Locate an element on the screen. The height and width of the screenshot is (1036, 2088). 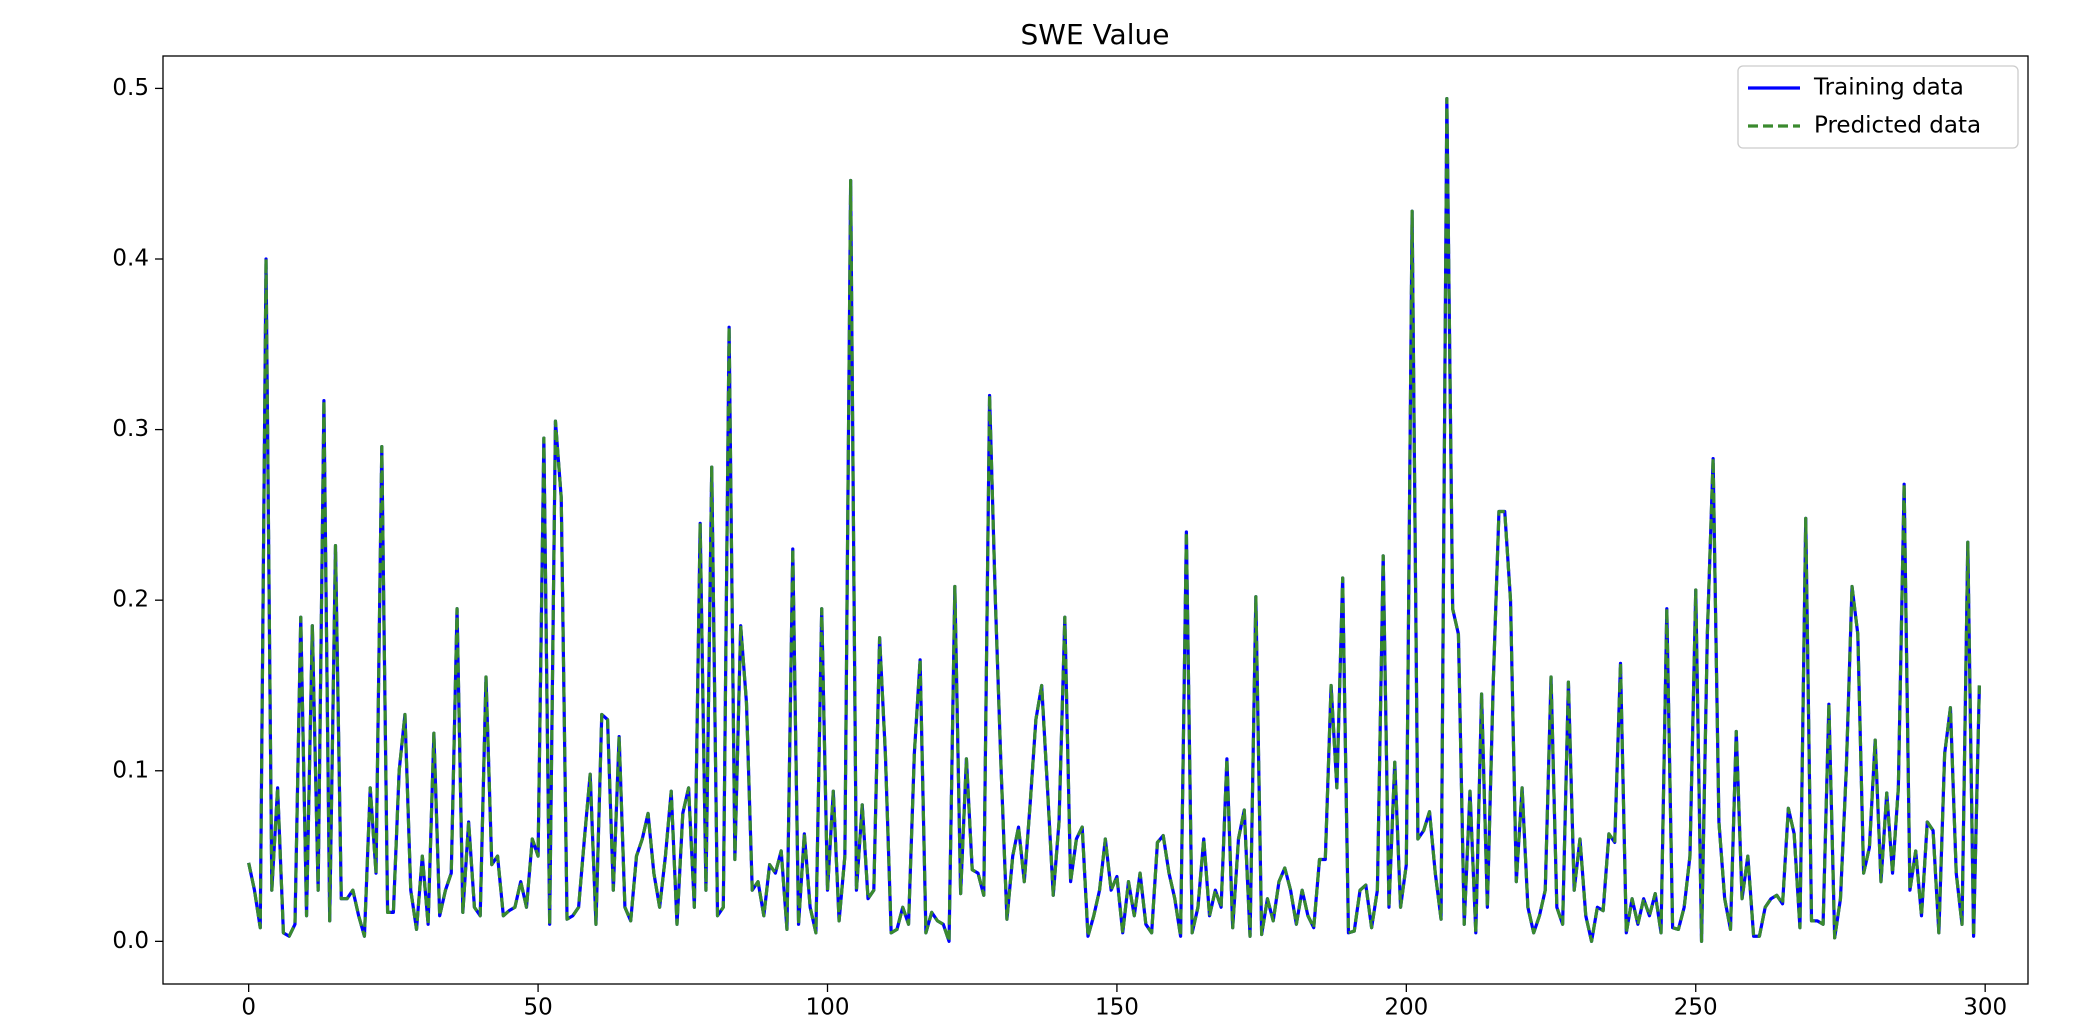
y-tick-label: 0.0 is located at coordinates (130, 941).